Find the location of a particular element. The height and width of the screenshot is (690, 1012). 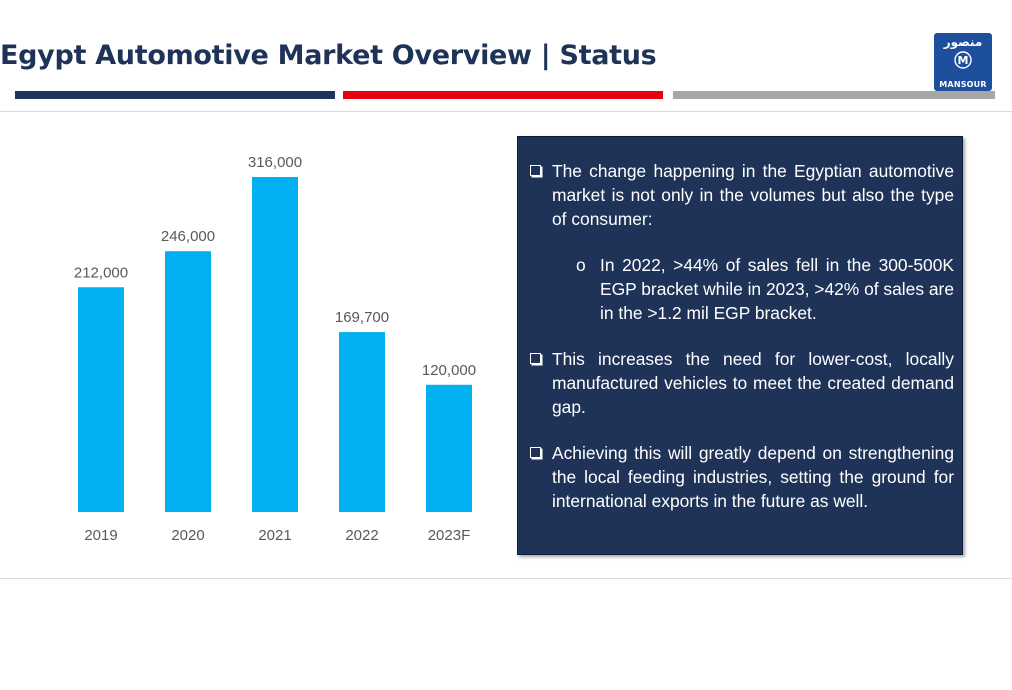

header-accent-gray is located at coordinates (834, 95).